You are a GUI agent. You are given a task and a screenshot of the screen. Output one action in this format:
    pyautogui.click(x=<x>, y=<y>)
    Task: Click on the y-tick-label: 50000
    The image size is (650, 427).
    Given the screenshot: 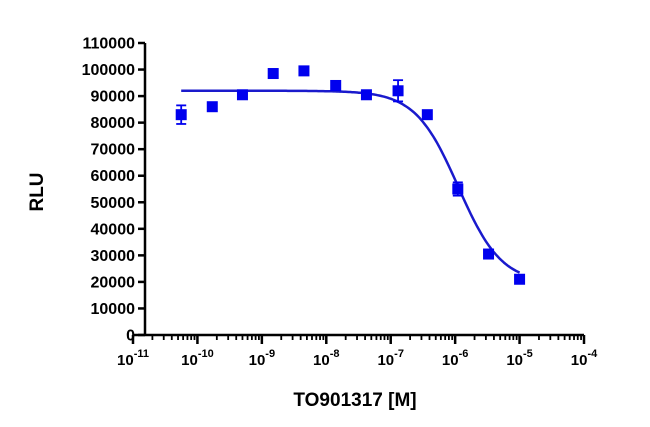 What is the action you would take?
    pyautogui.click(x=113, y=203)
    